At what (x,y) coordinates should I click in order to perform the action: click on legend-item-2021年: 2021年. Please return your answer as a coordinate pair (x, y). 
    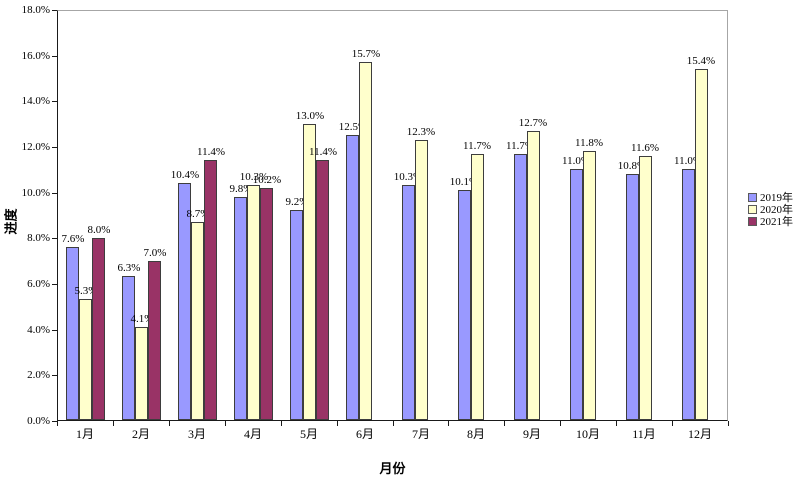
    Looking at the image, I should click on (770, 221).